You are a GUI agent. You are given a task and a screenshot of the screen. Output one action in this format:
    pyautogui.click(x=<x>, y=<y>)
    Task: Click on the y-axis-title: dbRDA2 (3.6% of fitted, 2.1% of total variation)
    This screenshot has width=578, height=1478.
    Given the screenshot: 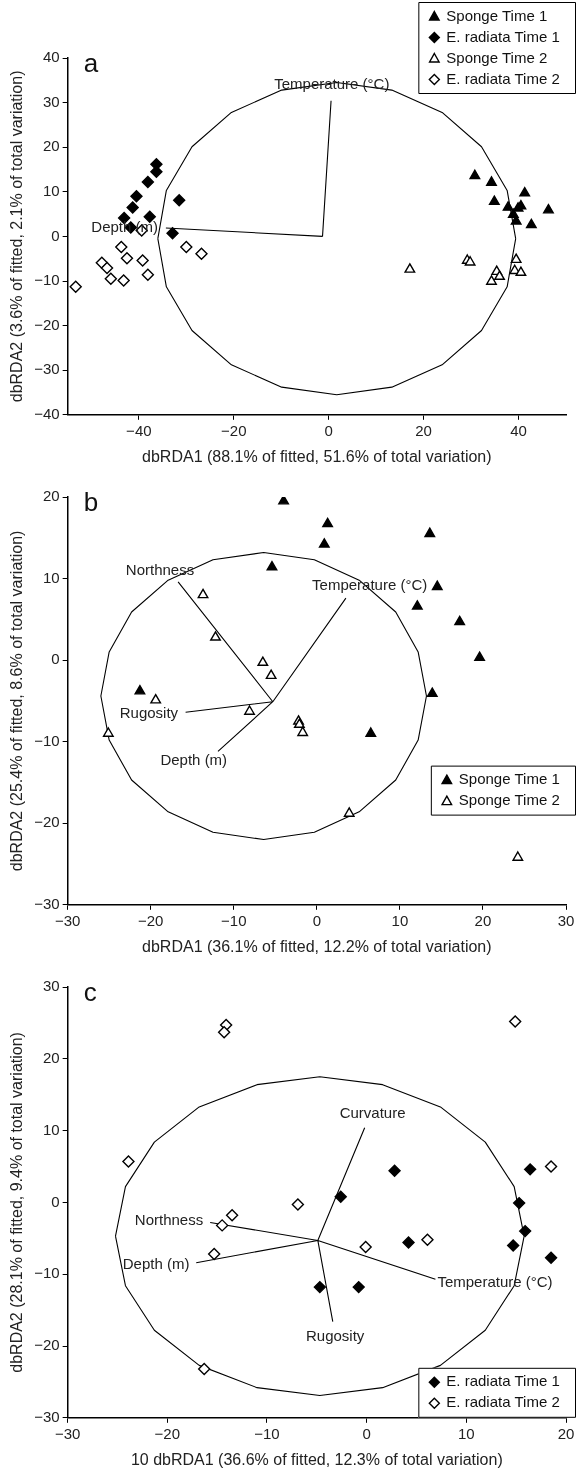 What is the action you would take?
    pyautogui.click(x=17, y=236)
    